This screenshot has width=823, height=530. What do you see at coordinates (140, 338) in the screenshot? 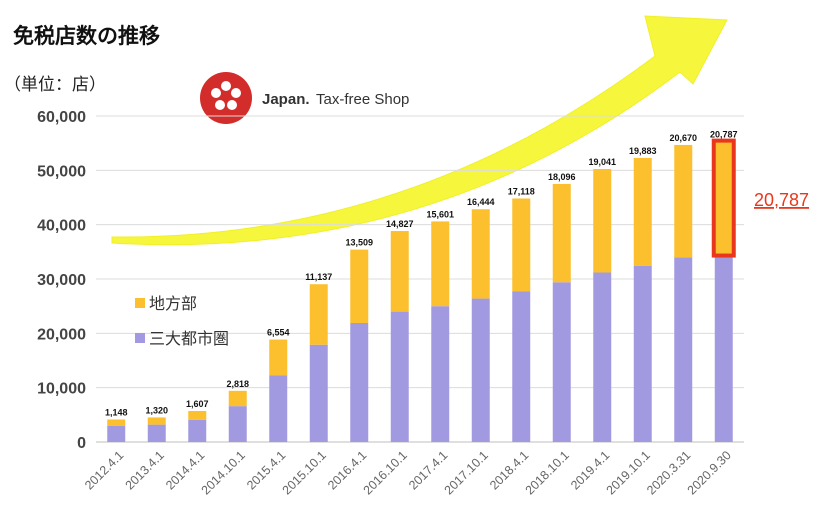
I see `legend-swatch-metro` at bounding box center [140, 338].